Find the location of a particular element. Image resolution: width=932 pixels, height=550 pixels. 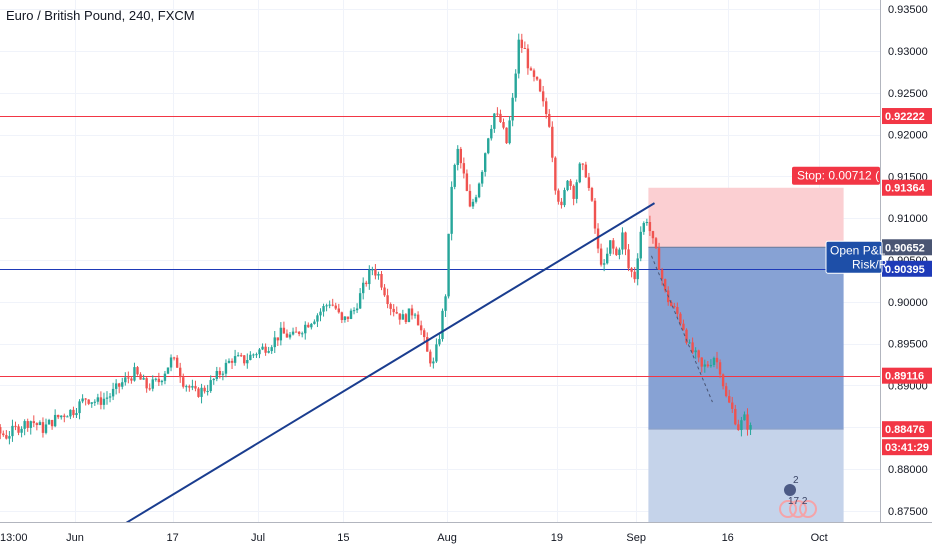

time-axis: 13:00 Jun 17 Jul 15 Aug 19 Sep 16 Oct is located at coordinates (414, 538).